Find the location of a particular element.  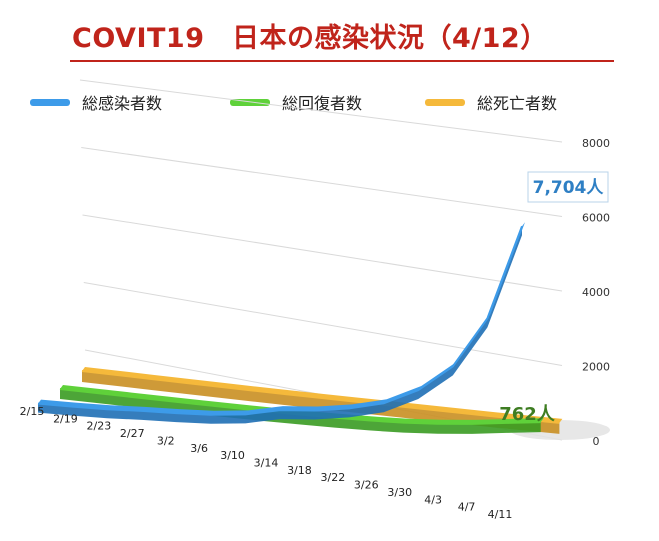

legend-label-deaths: 総死亡者数 is located at coordinates (517, 103).